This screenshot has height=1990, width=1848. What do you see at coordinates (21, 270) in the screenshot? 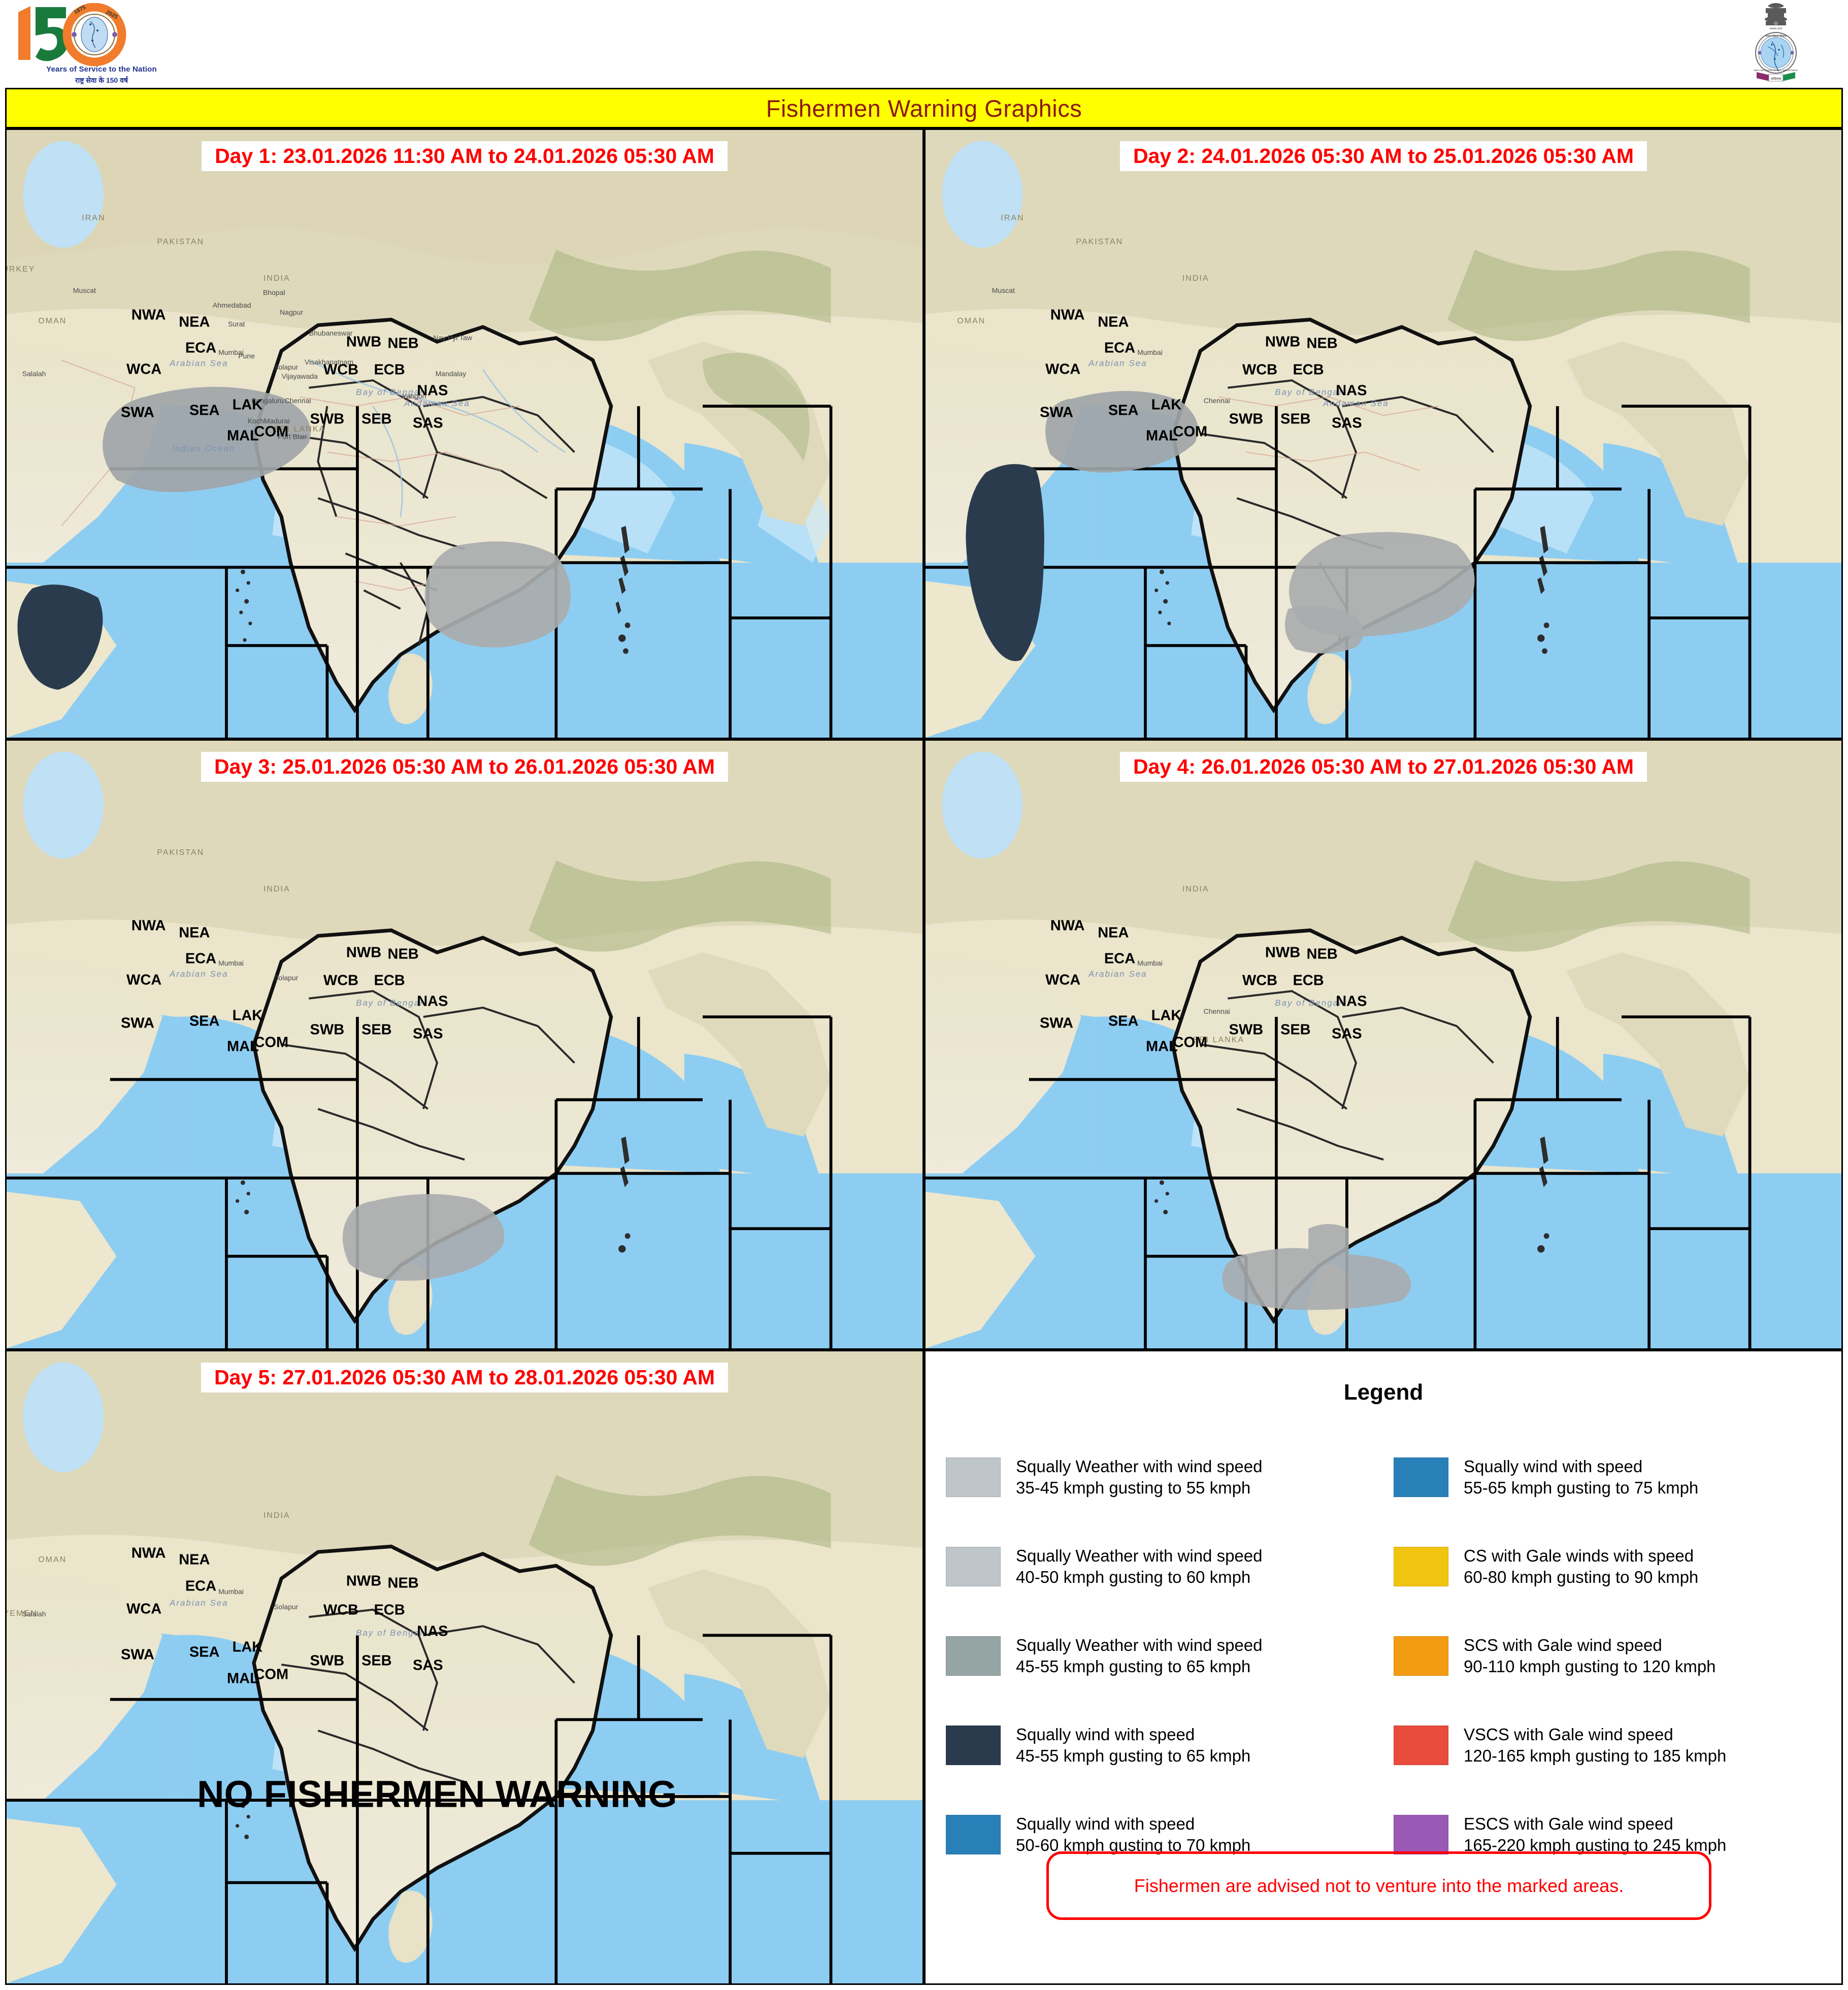
I see `country-label-turkey: TURKEY` at bounding box center [21, 270].